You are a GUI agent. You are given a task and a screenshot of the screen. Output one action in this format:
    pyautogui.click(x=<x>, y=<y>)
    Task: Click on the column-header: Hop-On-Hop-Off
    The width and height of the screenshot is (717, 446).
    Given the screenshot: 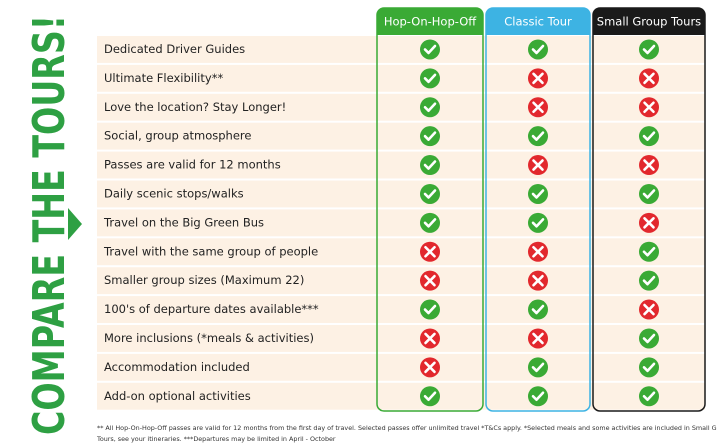 What is the action you would take?
    pyautogui.click(x=430, y=22)
    